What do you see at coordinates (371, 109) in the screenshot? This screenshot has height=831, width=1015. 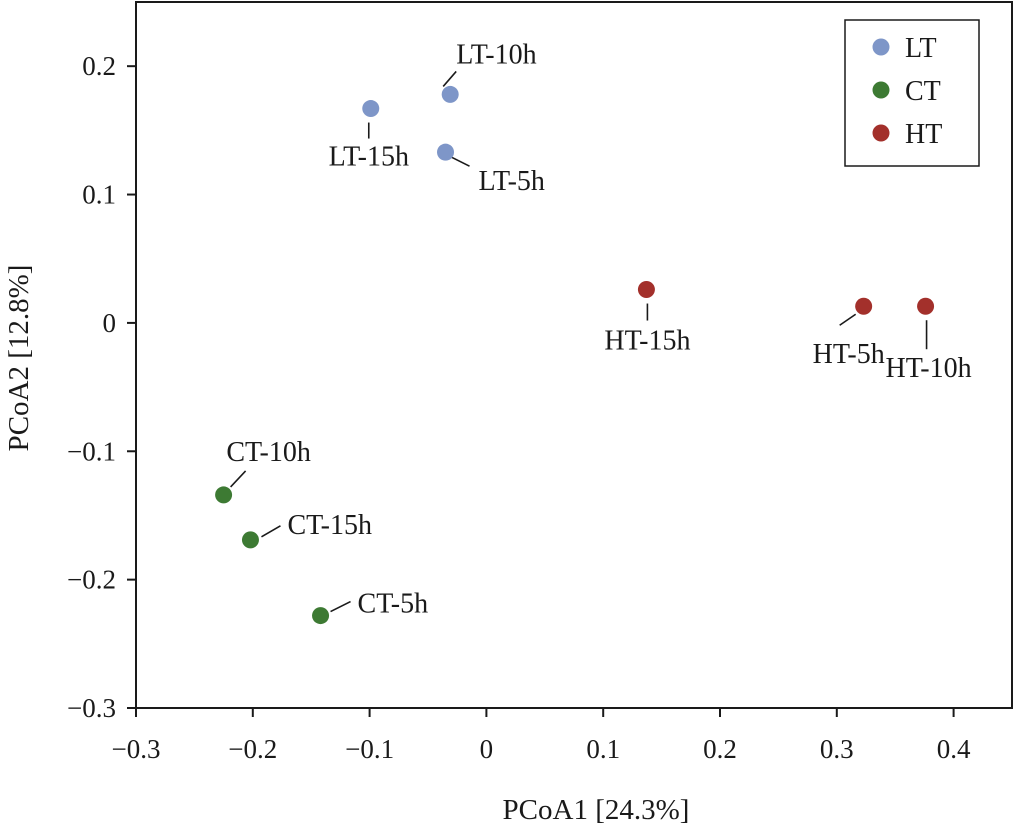 I see `data-point-lt-15h` at bounding box center [371, 109].